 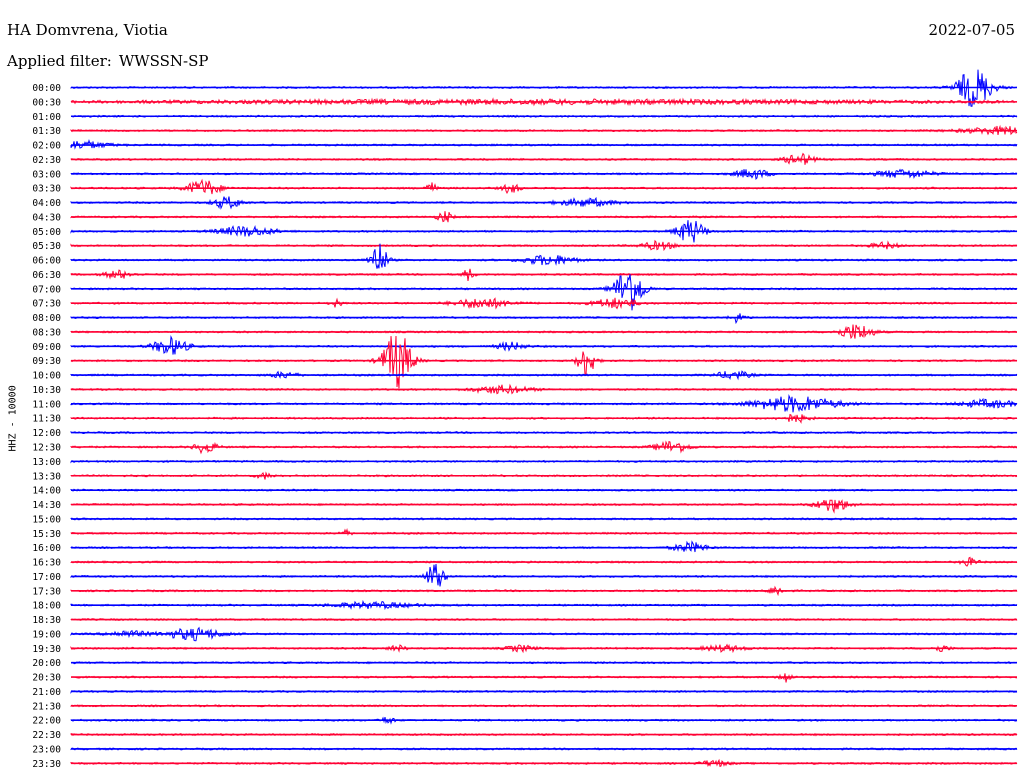 What do you see at coordinates (46, 332) in the screenshot?
I see `time-tick-label: 08:30` at bounding box center [46, 332].